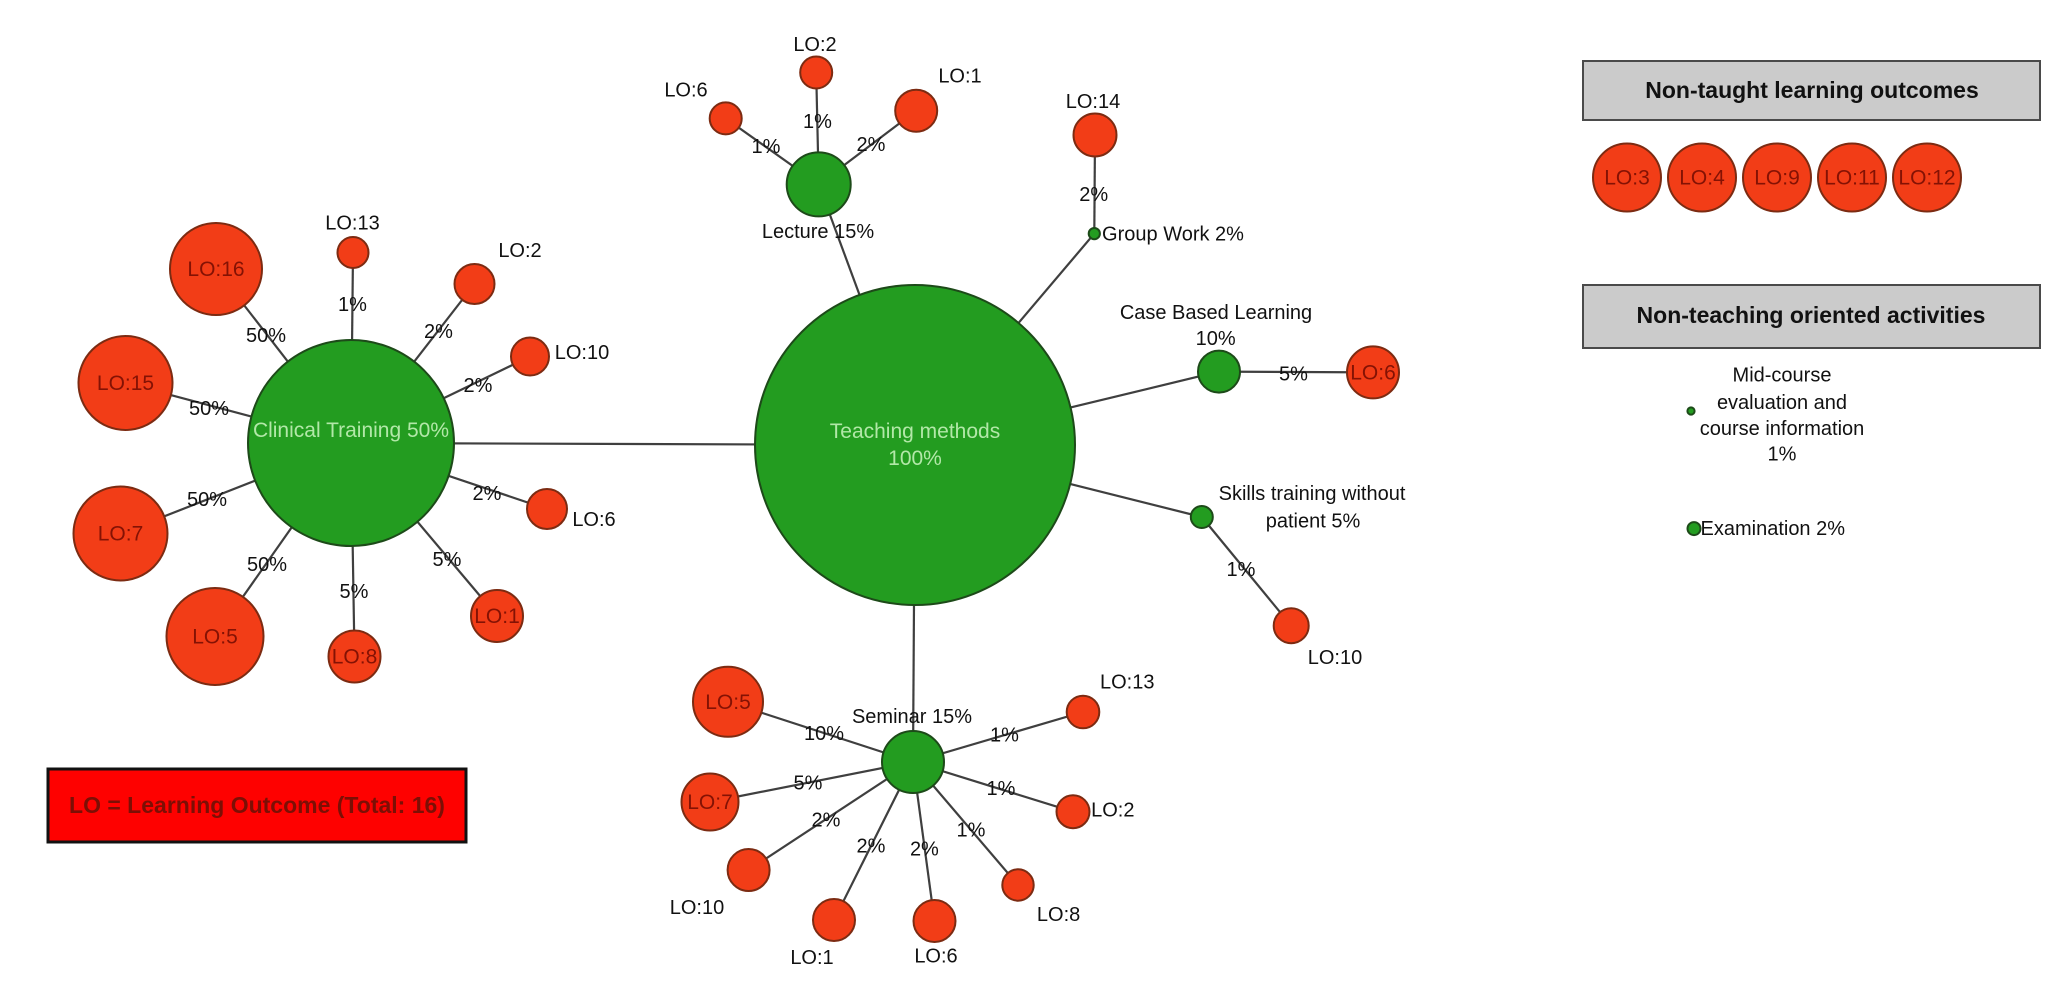  I want to click on svg-text: LO:3, so click(1627, 178).